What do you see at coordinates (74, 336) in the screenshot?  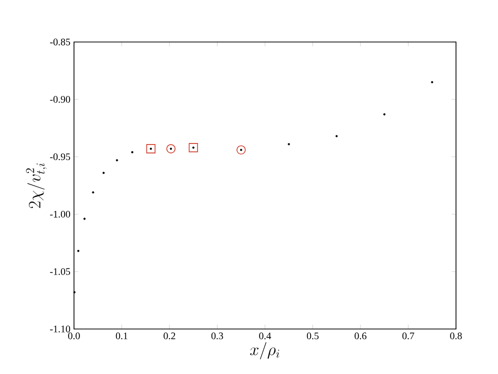 I see `x-tick-label: 0.0` at bounding box center [74, 336].